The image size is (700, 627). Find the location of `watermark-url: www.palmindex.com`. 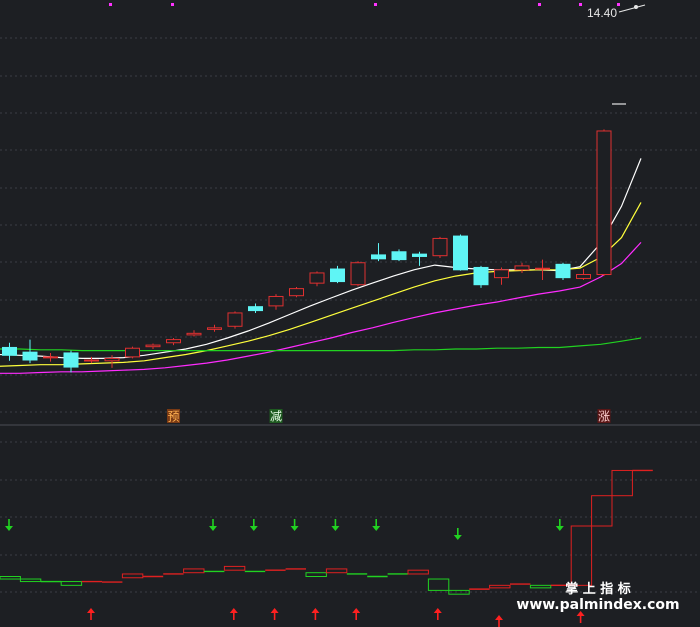

watermark-url: www.palmindex.com is located at coordinates (597, 605).